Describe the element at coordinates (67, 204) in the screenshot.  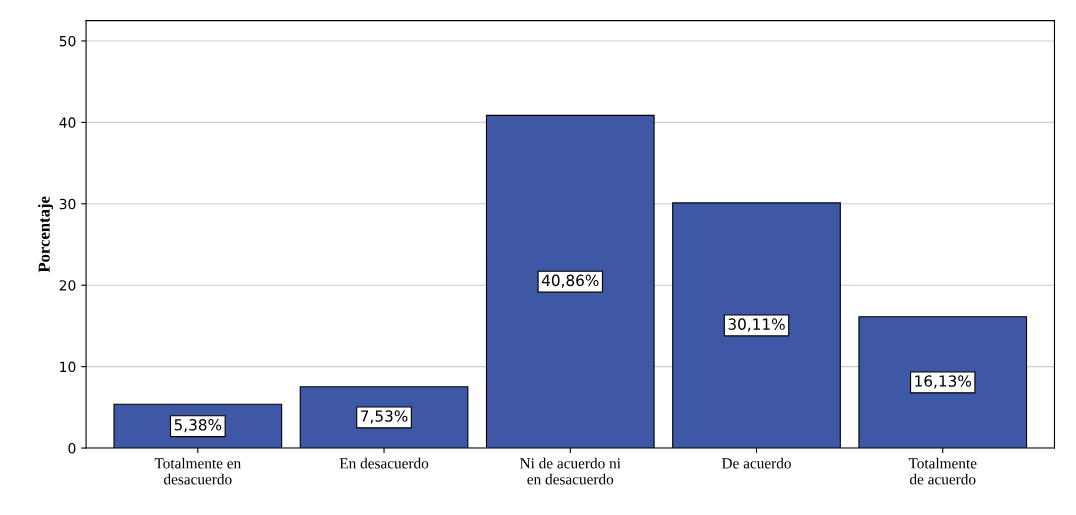
I see `y-tick-label: 30` at that location.